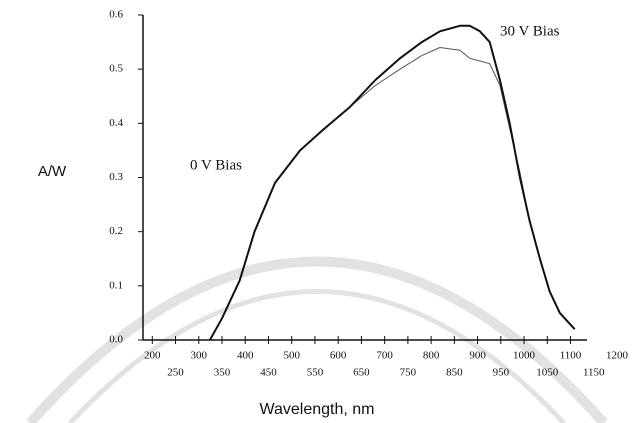  What do you see at coordinates (116, 231) in the screenshot?
I see `y-tick-label: 0.2` at bounding box center [116, 231].